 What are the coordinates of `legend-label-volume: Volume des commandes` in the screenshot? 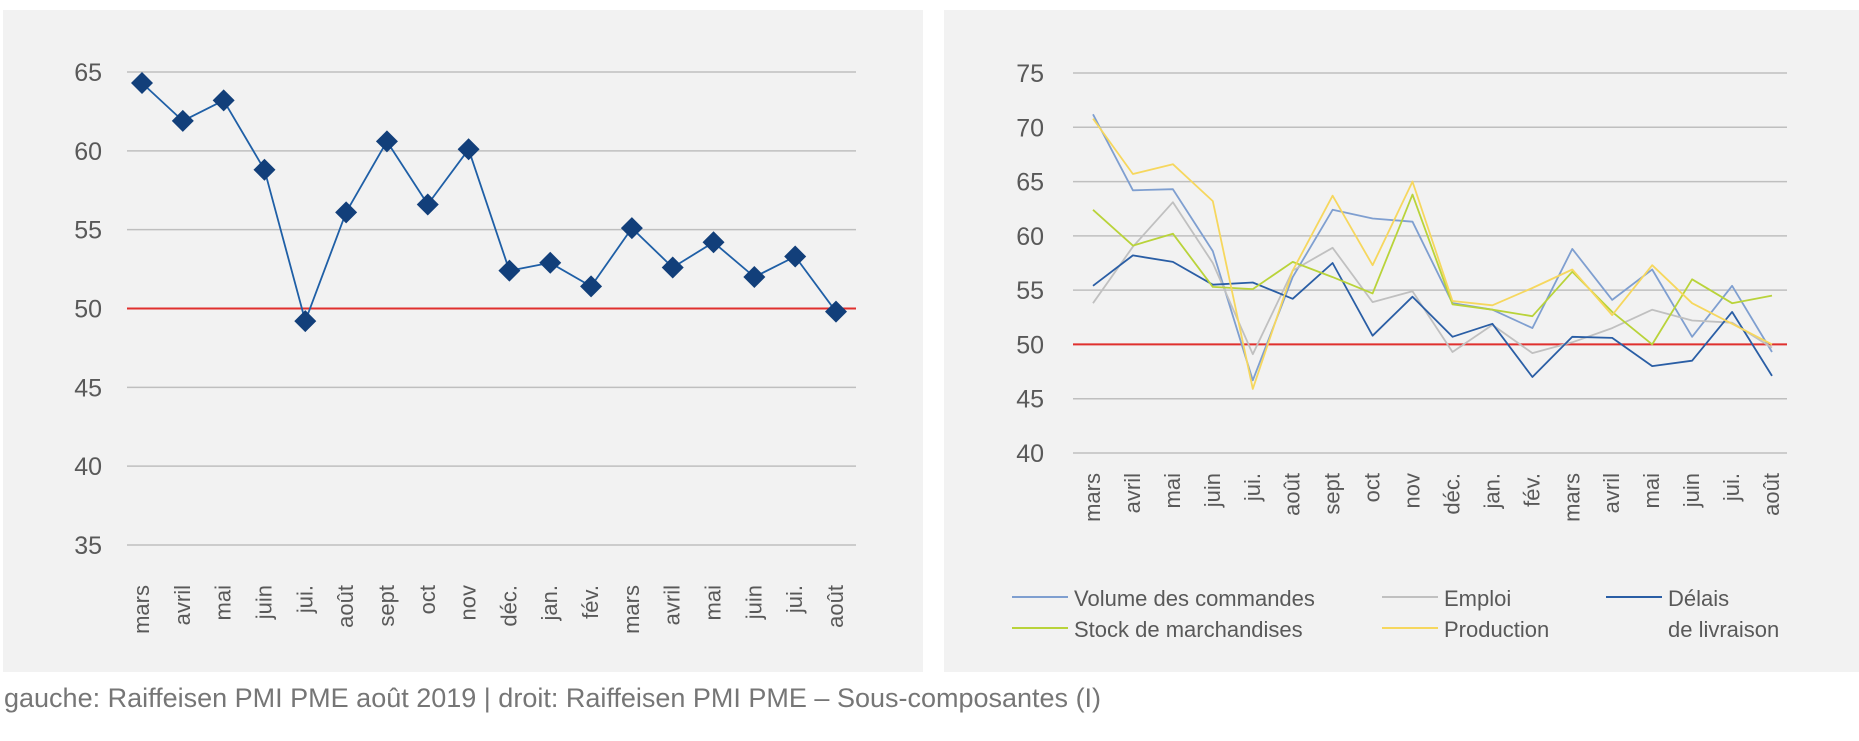 It's located at (1194, 598).